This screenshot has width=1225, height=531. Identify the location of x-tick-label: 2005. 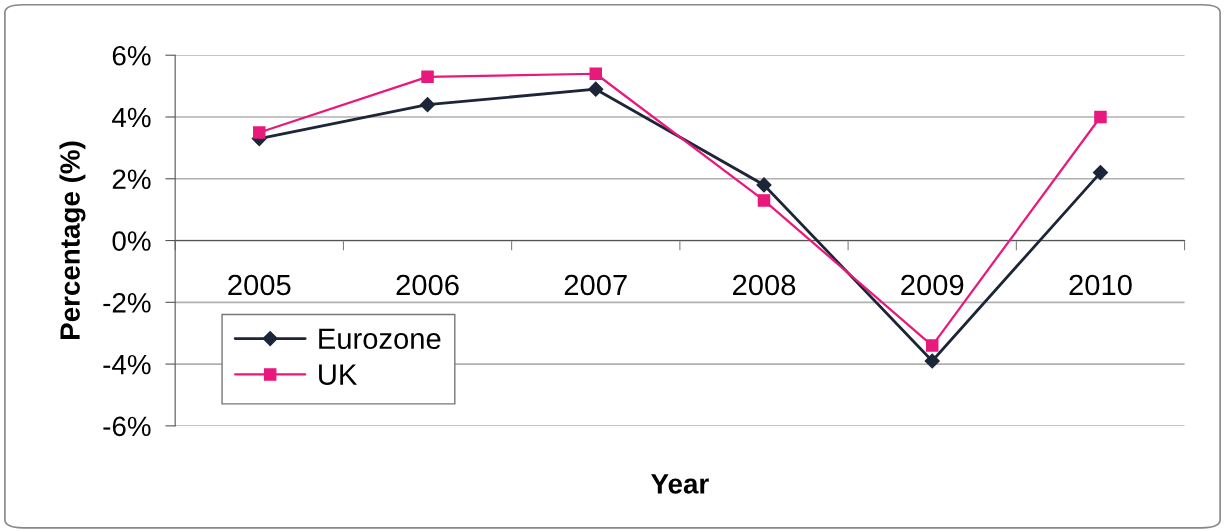
(259, 285).